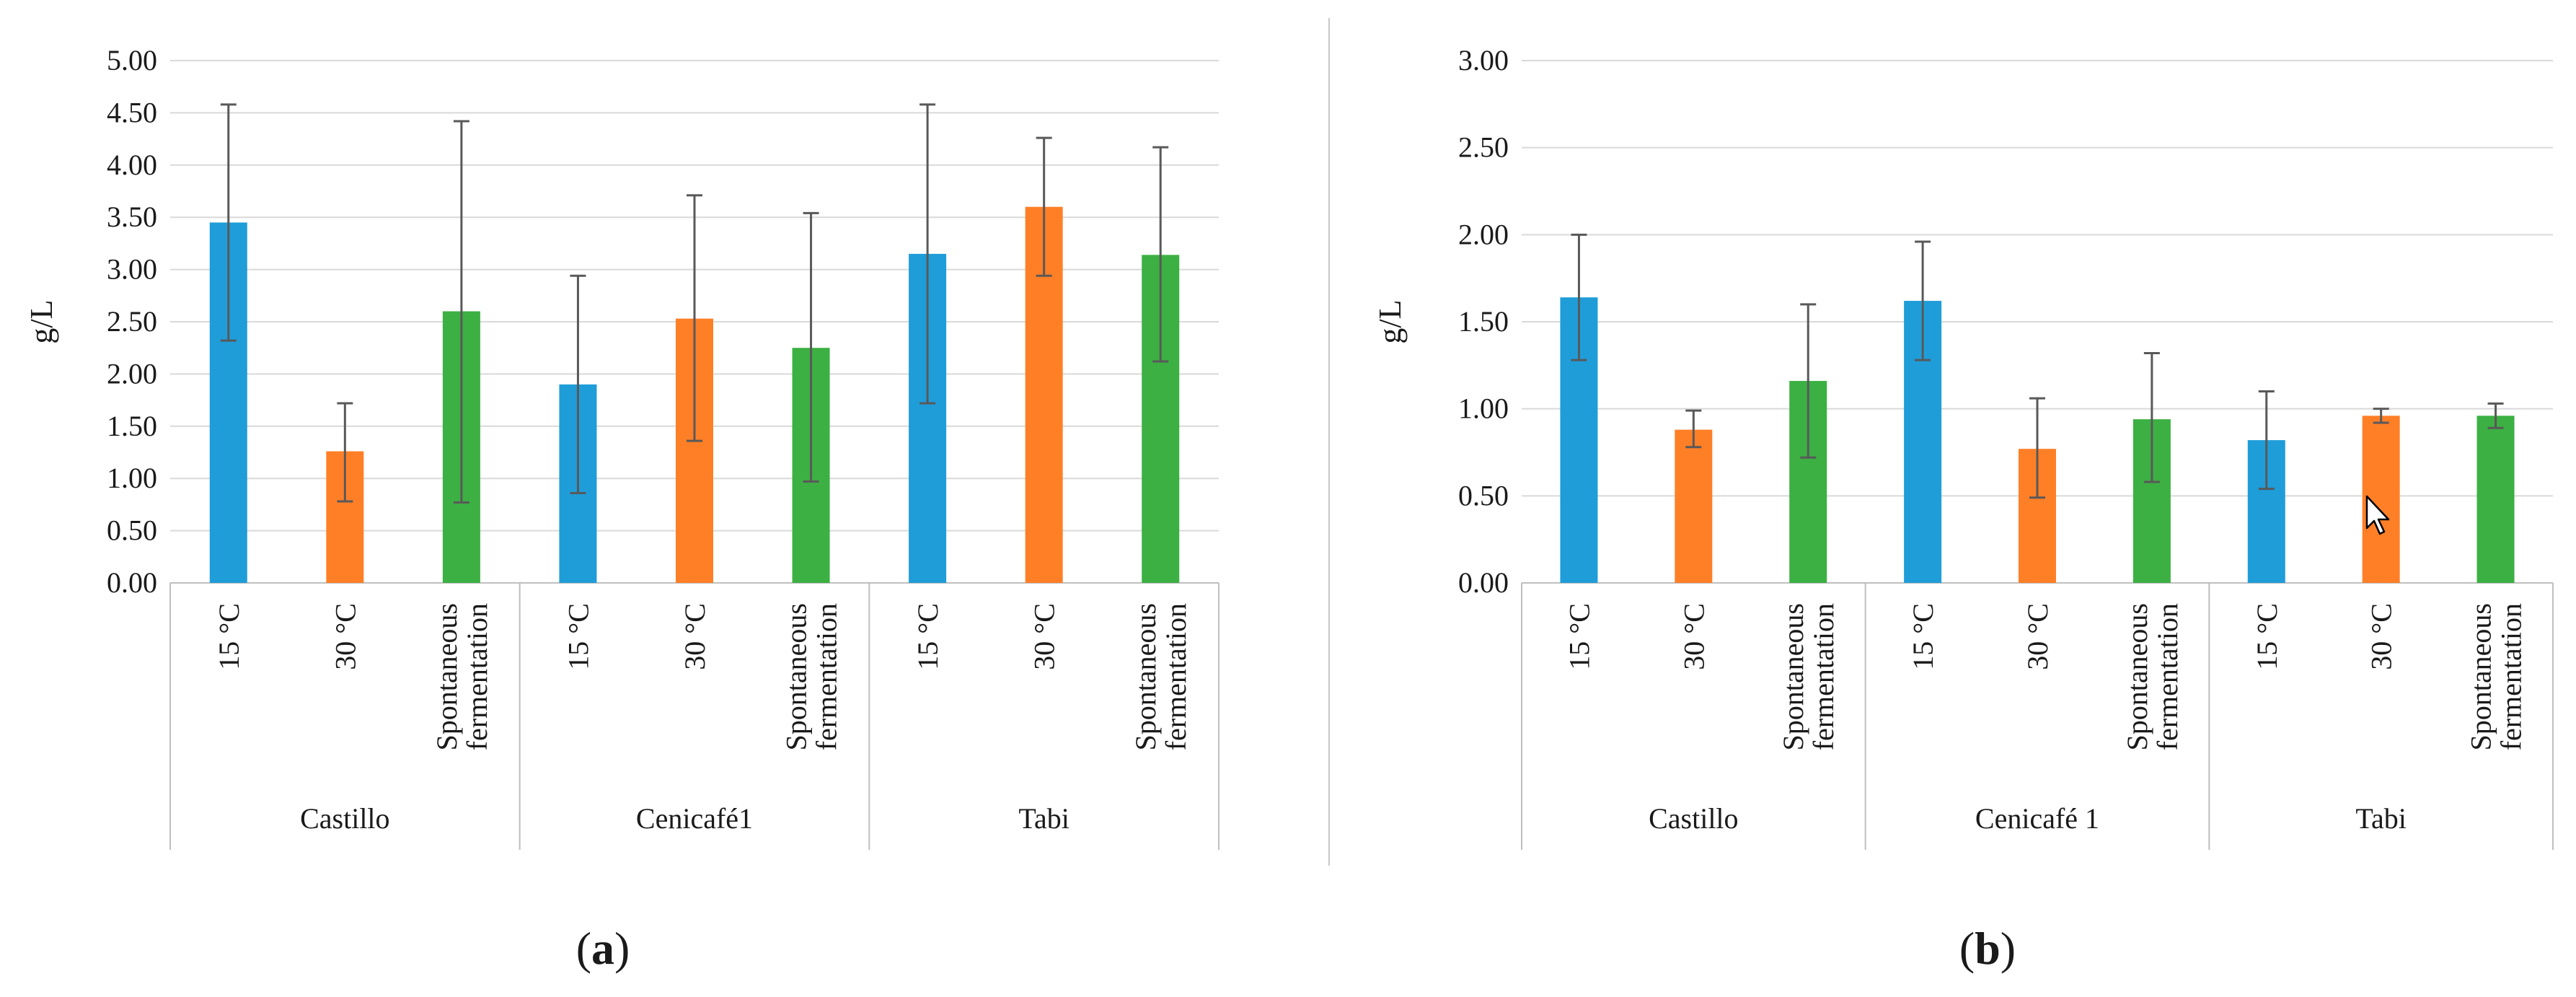 The height and width of the screenshot is (997, 2576). Describe the element at coordinates (132, 112) in the screenshot. I see `y-tick-label: 4.50` at that location.